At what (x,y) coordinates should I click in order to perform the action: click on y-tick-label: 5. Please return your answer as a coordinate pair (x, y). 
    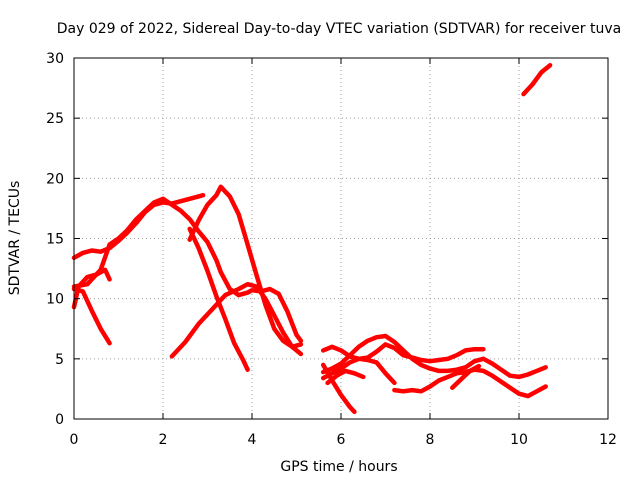
    Looking at the image, I should click on (59, 360).